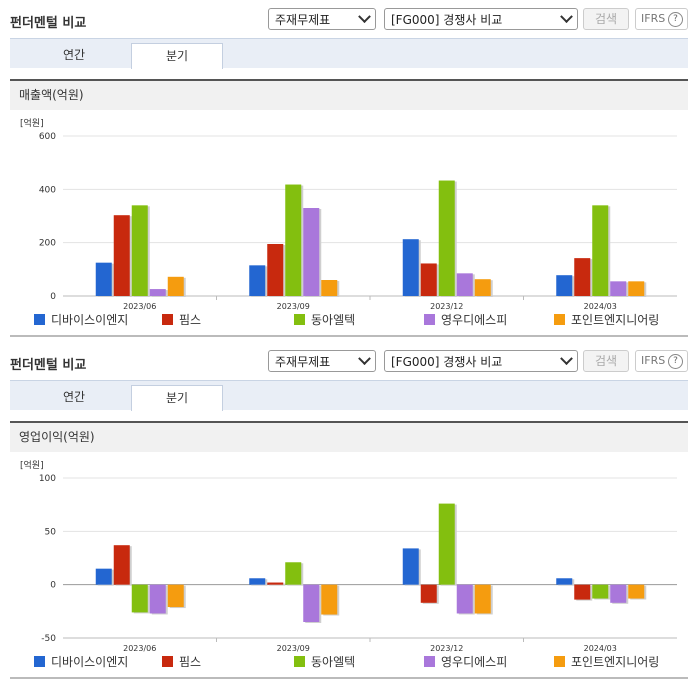  What do you see at coordinates (600, 306) in the screenshot?
I see `x-tick-label: 2024/03` at bounding box center [600, 306].